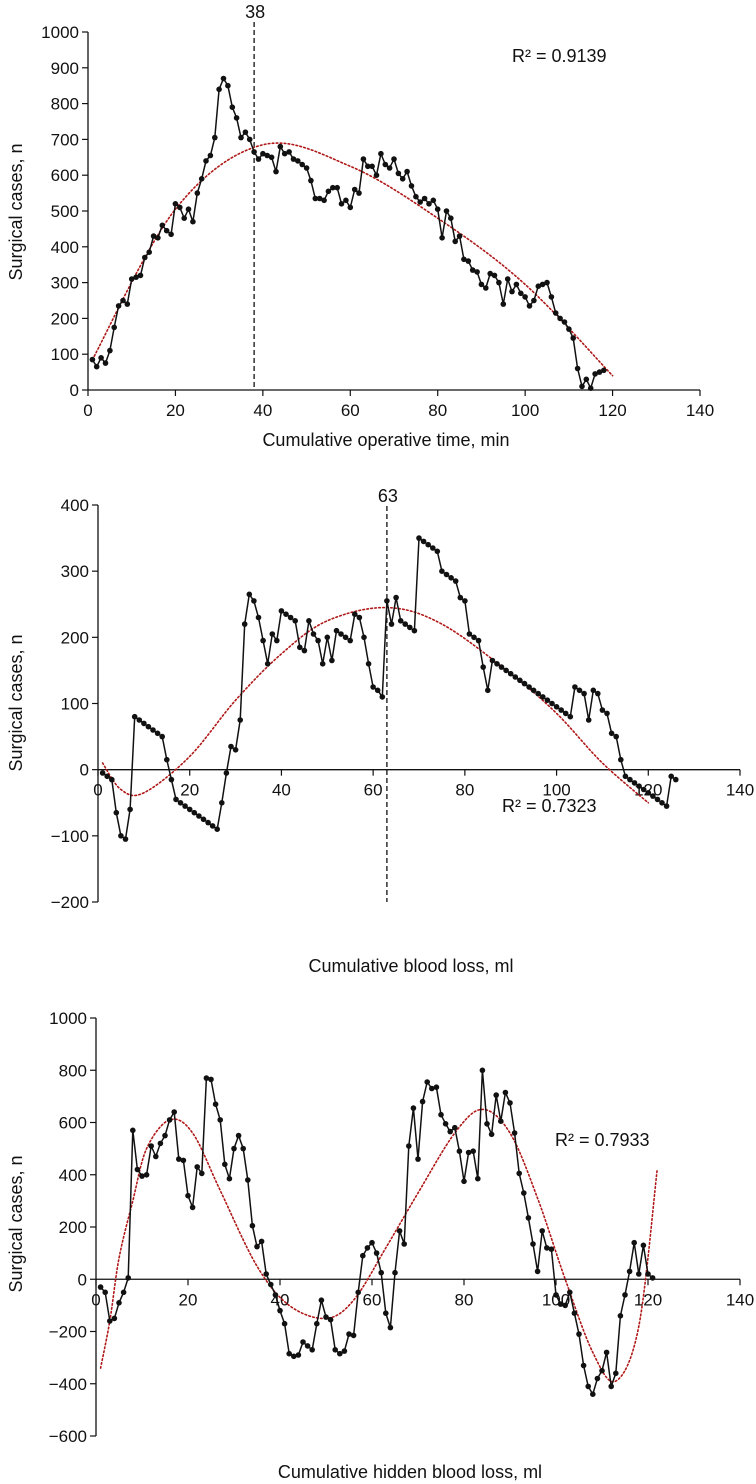 The height and width of the screenshot is (1484, 756). I want to click on x-tick-label: 60, so click(373, 790).